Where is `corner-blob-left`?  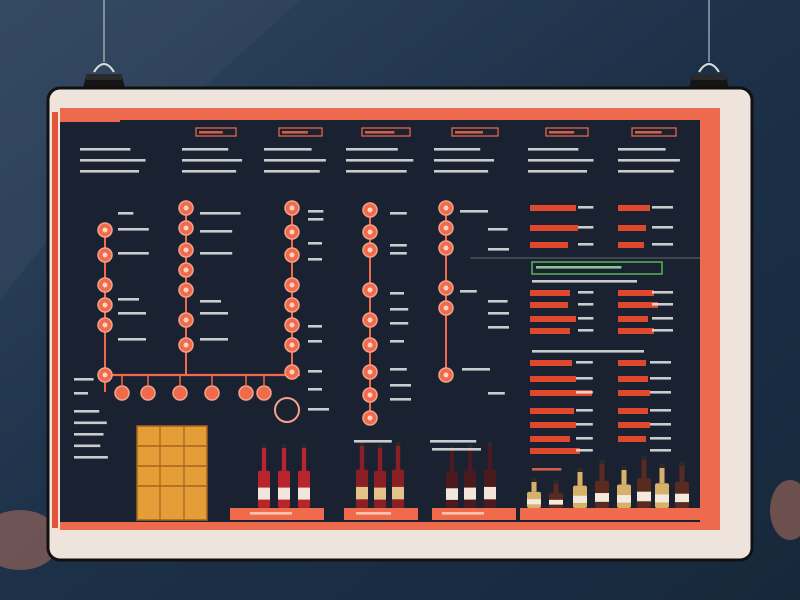
corner-blob-left is located at coordinates (30, 540).